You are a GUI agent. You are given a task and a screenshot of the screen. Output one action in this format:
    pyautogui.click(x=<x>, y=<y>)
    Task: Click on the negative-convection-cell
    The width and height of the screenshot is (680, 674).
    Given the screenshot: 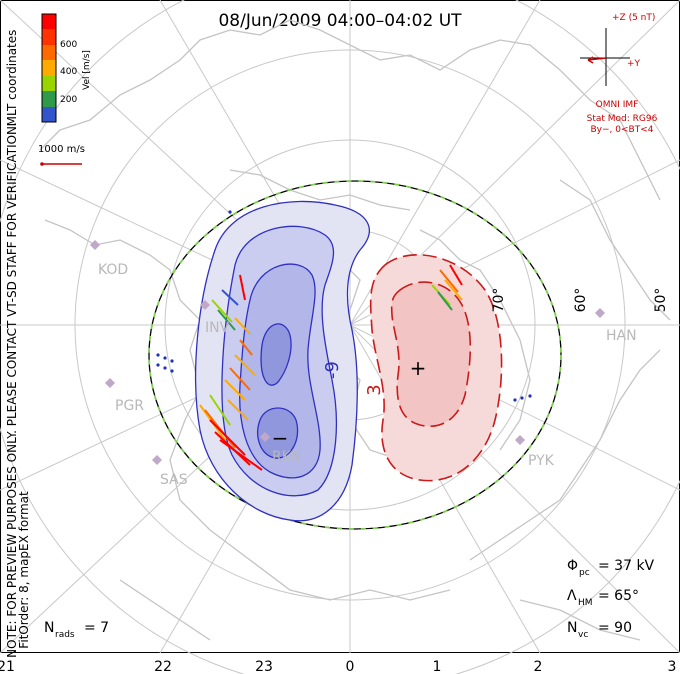 What is the action you would take?
    pyautogui.click(x=282, y=361)
    